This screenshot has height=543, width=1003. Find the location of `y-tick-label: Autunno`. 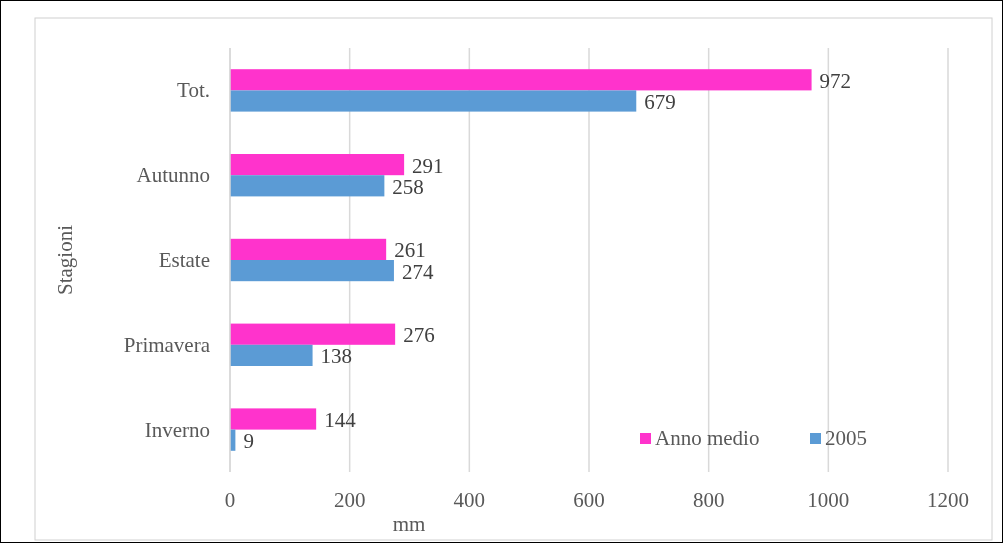

y-tick-label: Autunno is located at coordinates (173, 175).